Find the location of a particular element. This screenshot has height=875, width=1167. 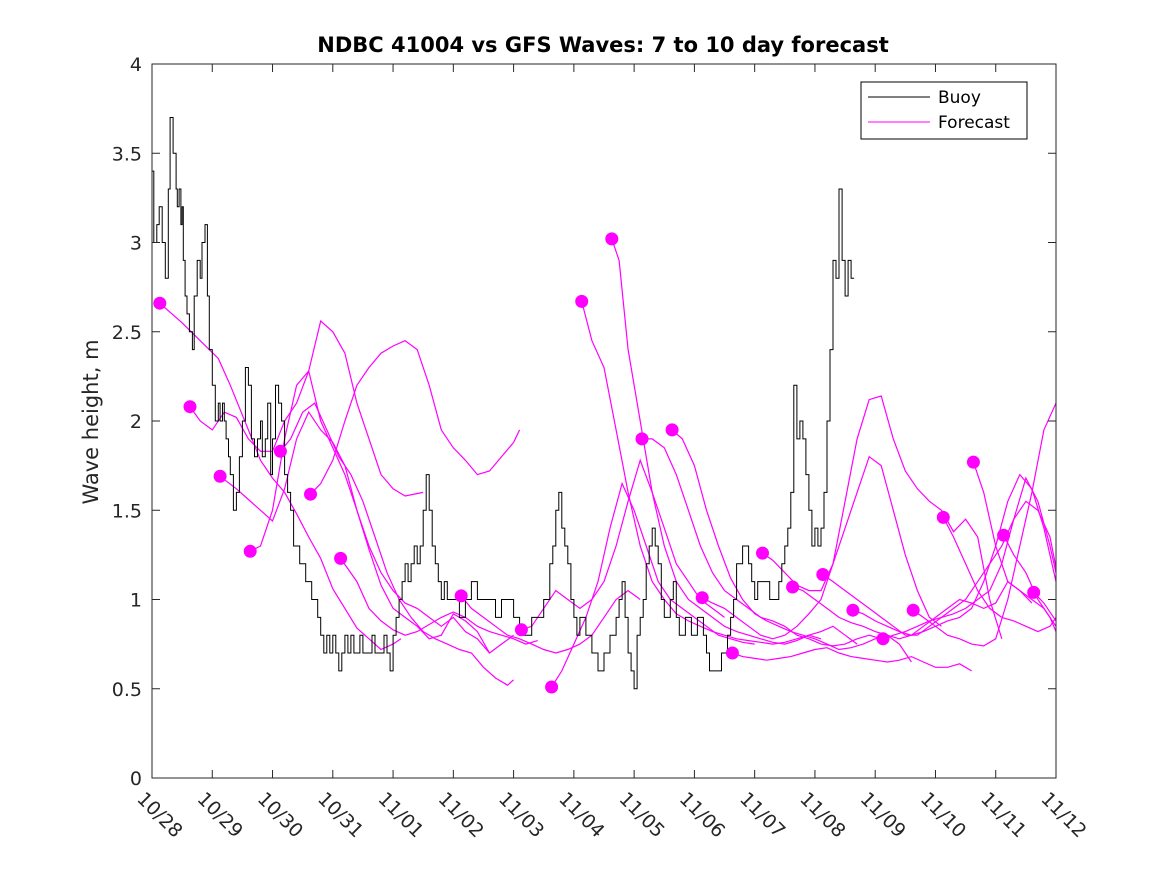

y-axis-label: Wave height, m is located at coordinates (91, 421).